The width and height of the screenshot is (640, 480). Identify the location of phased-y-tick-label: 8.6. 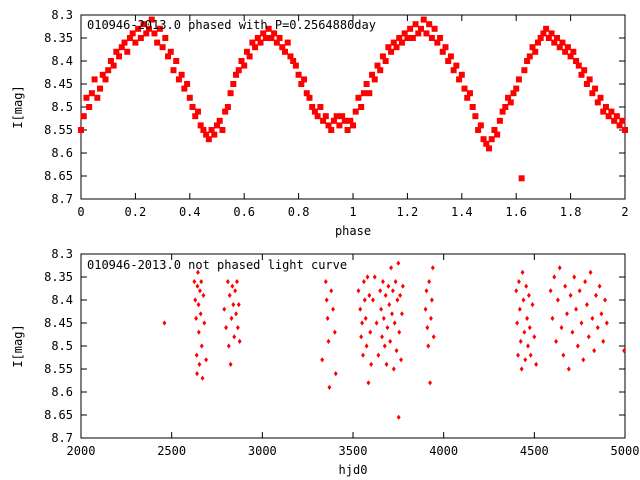
(62, 153).